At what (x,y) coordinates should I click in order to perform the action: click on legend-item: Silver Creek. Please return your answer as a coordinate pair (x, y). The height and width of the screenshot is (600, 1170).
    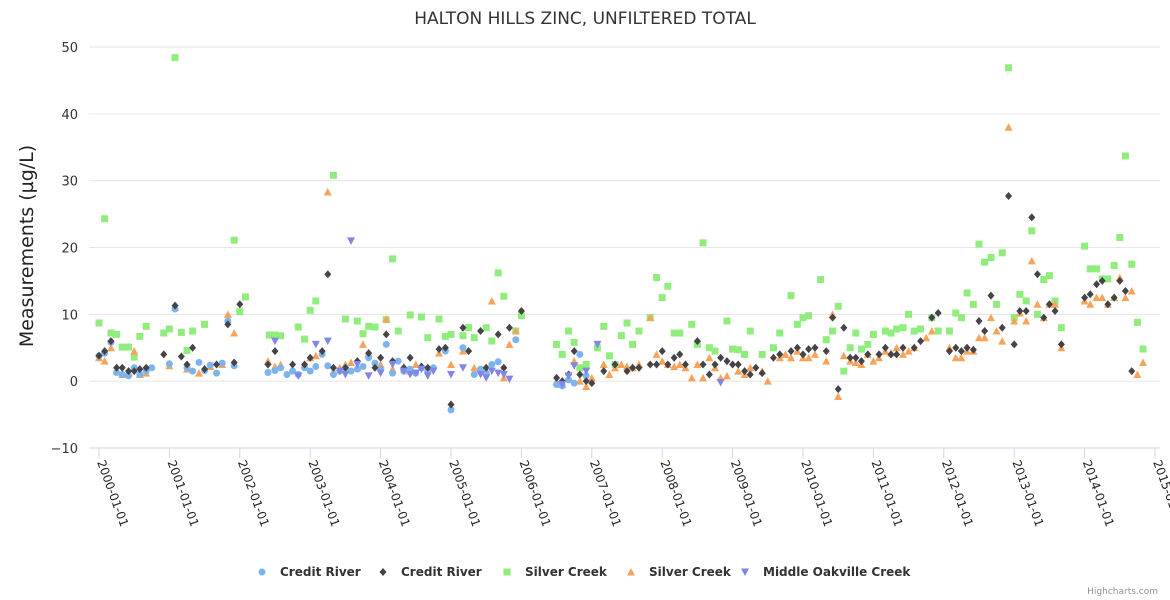
    Looking at the image, I should click on (555, 572).